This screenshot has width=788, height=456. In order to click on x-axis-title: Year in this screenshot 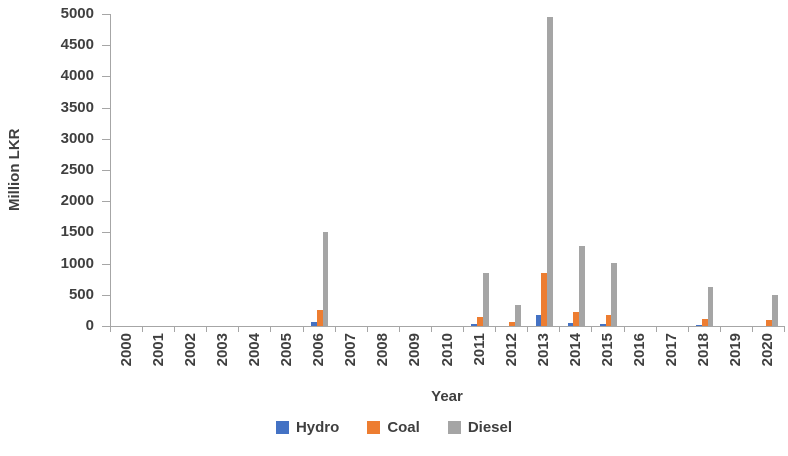, I will do `click(447, 396)`.